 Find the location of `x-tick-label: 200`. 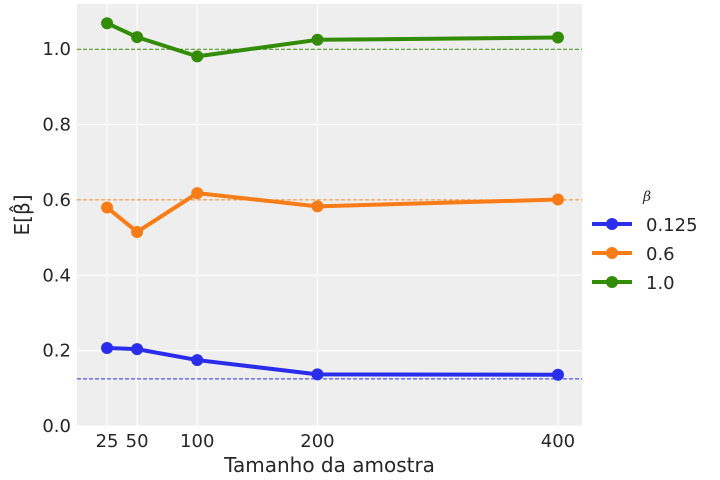

x-tick-label: 200 is located at coordinates (317, 441).